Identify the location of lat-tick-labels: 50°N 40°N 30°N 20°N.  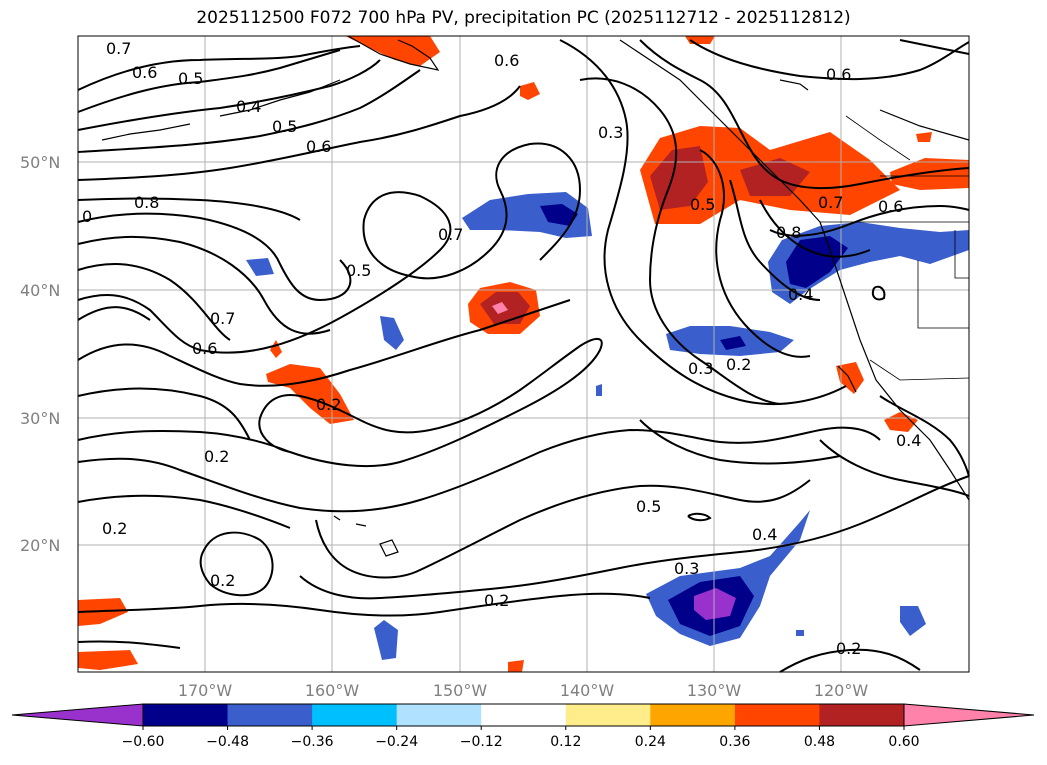
(40, 354).